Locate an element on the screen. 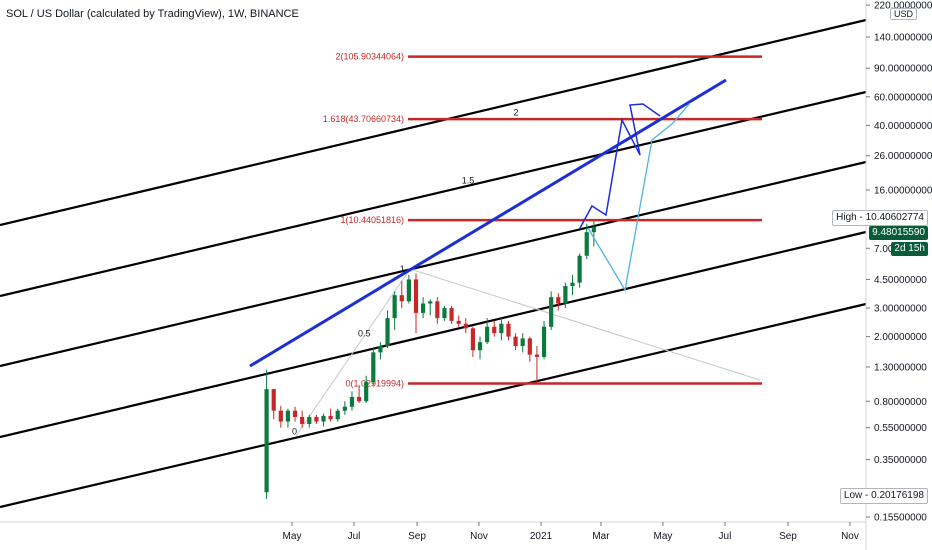  projection-path-light is located at coordinates (639, 197).